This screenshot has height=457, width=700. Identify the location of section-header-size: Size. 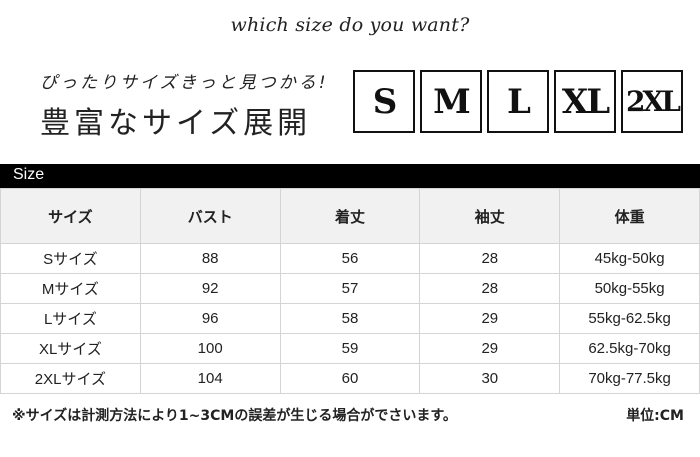
(350, 176).